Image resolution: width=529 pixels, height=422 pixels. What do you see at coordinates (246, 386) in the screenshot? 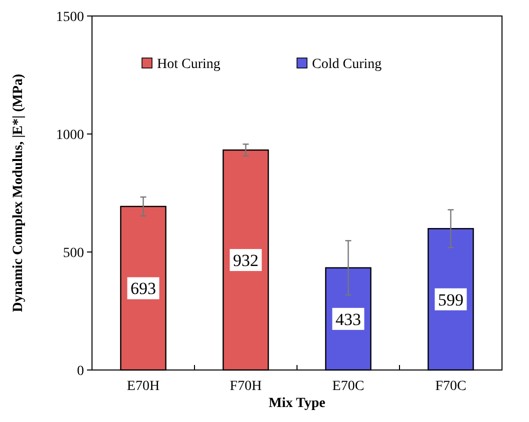
I see `x-tick-label: F70H` at bounding box center [246, 386].